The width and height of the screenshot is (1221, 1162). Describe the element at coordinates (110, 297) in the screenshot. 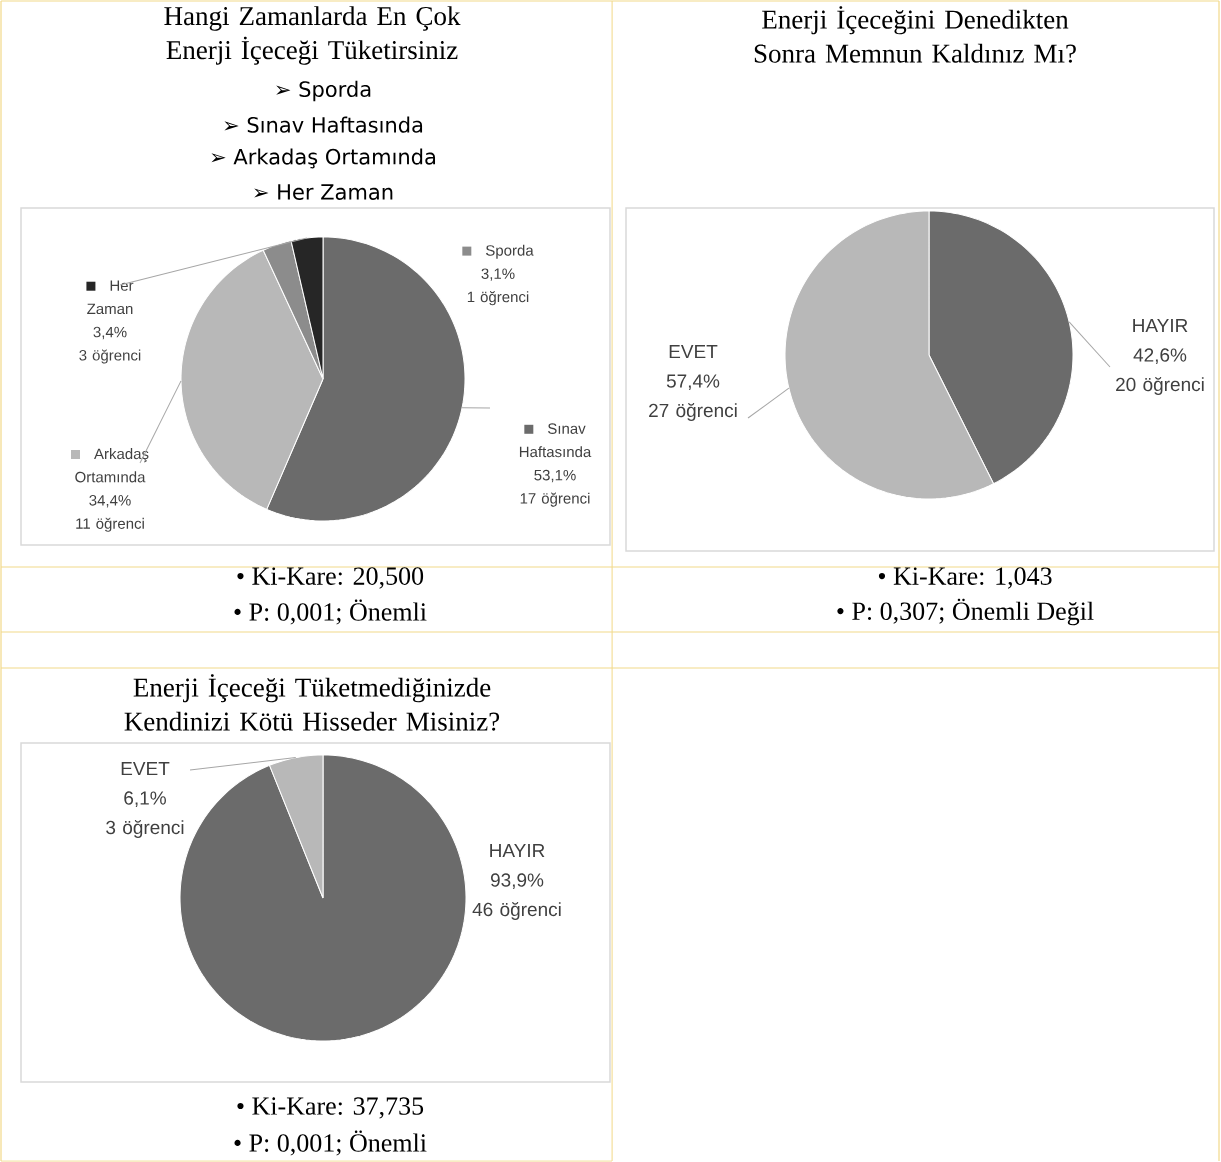

I see `legend-label: Her Zaman` at that location.